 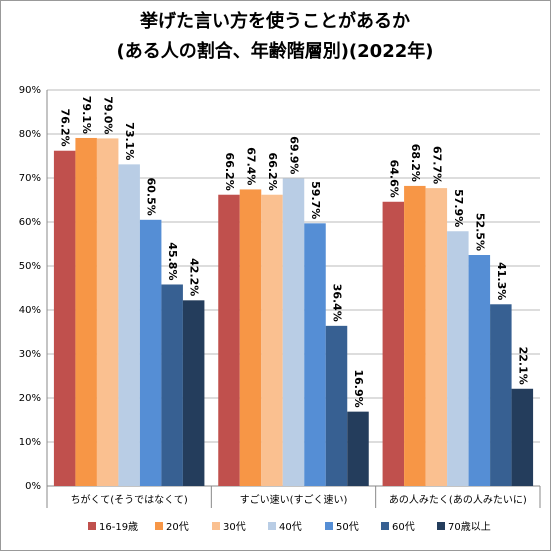 What do you see at coordinates (30, 354) in the screenshot?
I see `y-tick-label: 30%` at bounding box center [30, 354].